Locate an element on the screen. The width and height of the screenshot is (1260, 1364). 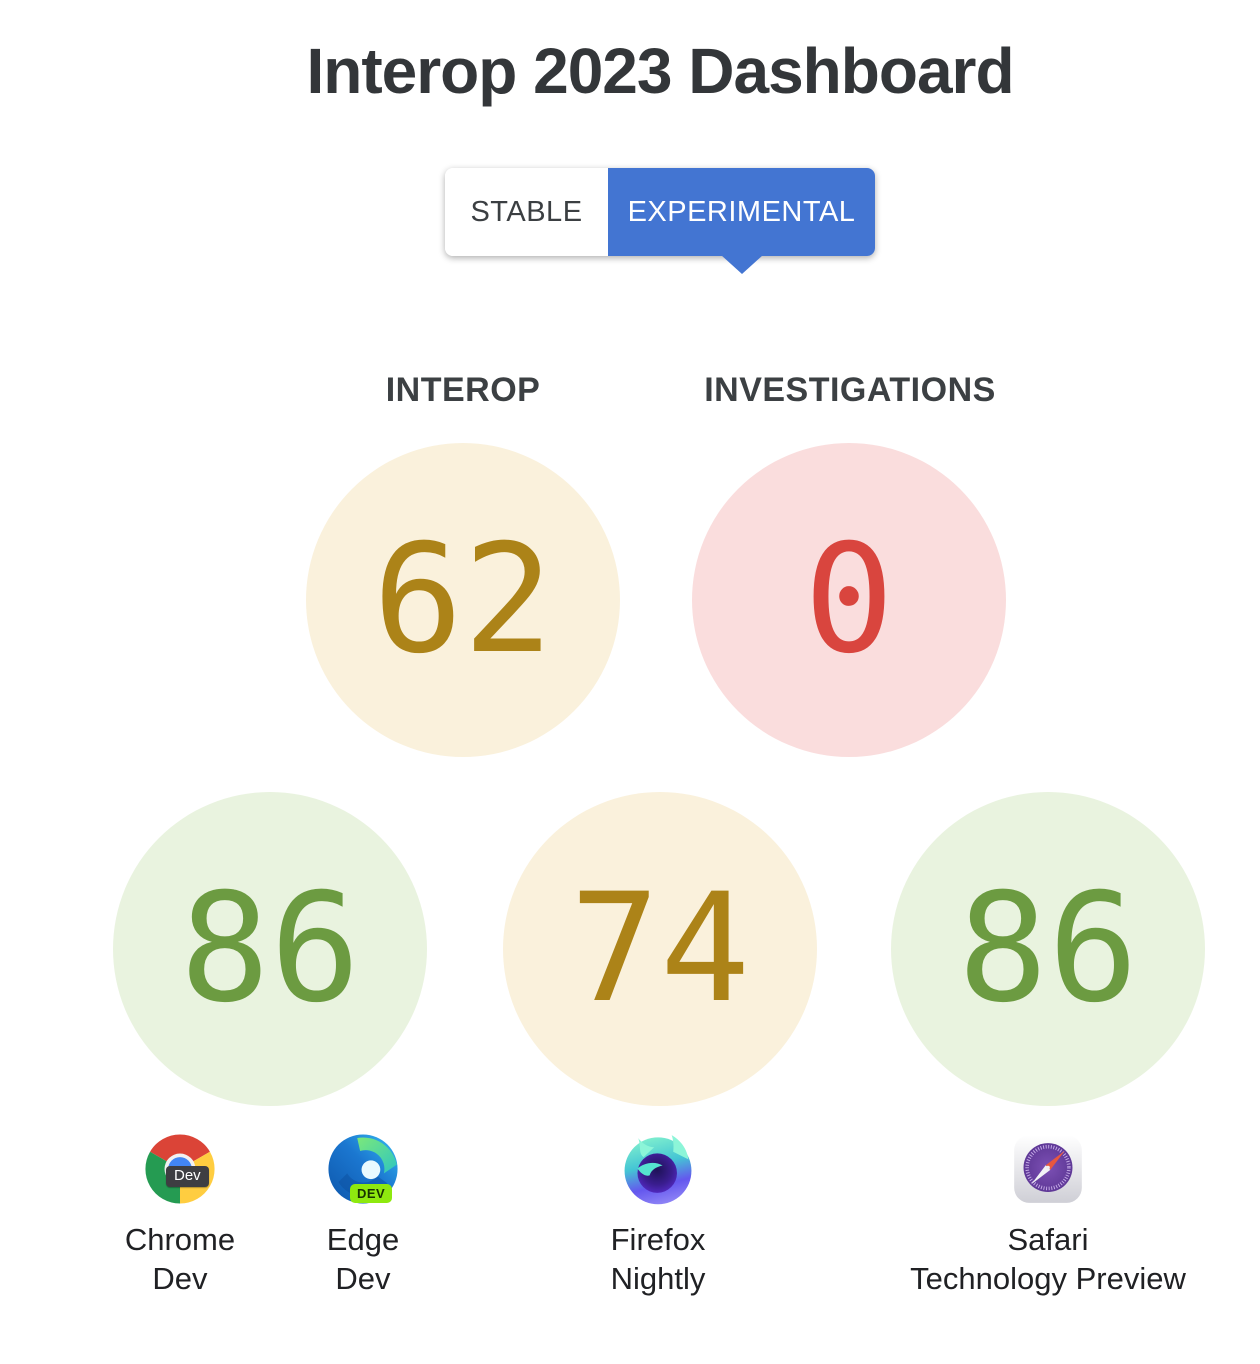
interop-score-value: 62 is located at coordinates (463, 600).